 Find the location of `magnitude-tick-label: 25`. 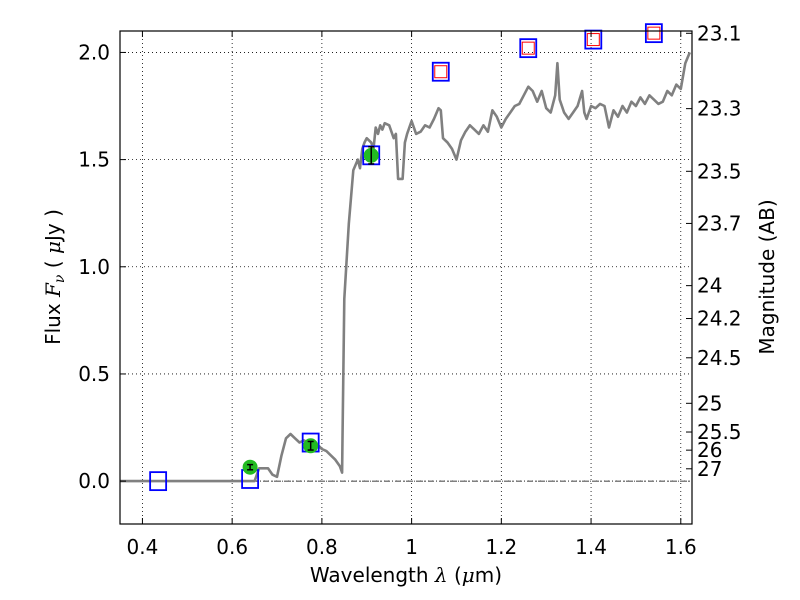

magnitude-tick-label: 25 is located at coordinates (709, 403).